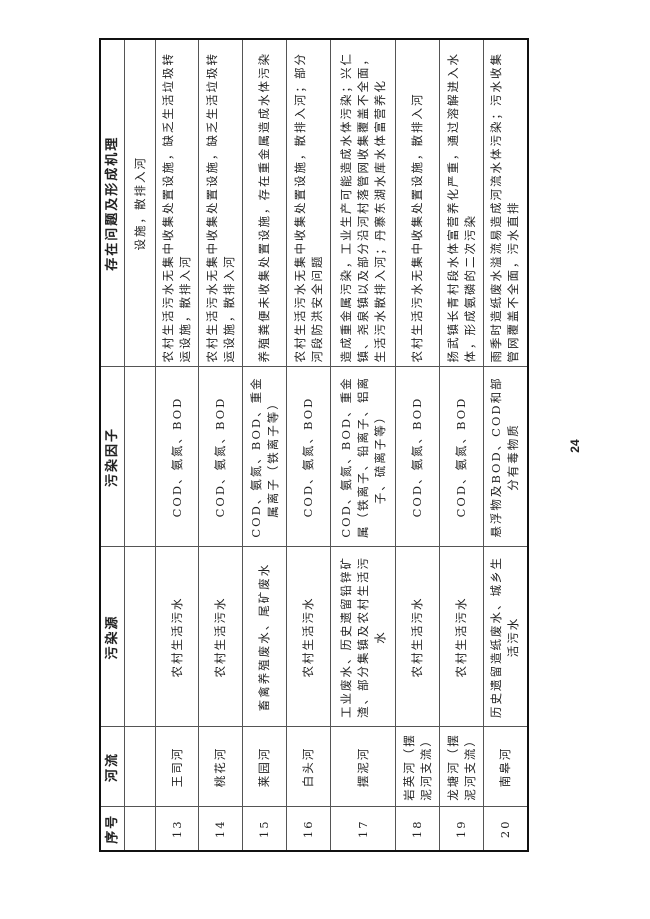  What do you see at coordinates (461, 767) in the screenshot?
I see `cell-river: 龙塘河（摆泥河支流）` at bounding box center [461, 767].